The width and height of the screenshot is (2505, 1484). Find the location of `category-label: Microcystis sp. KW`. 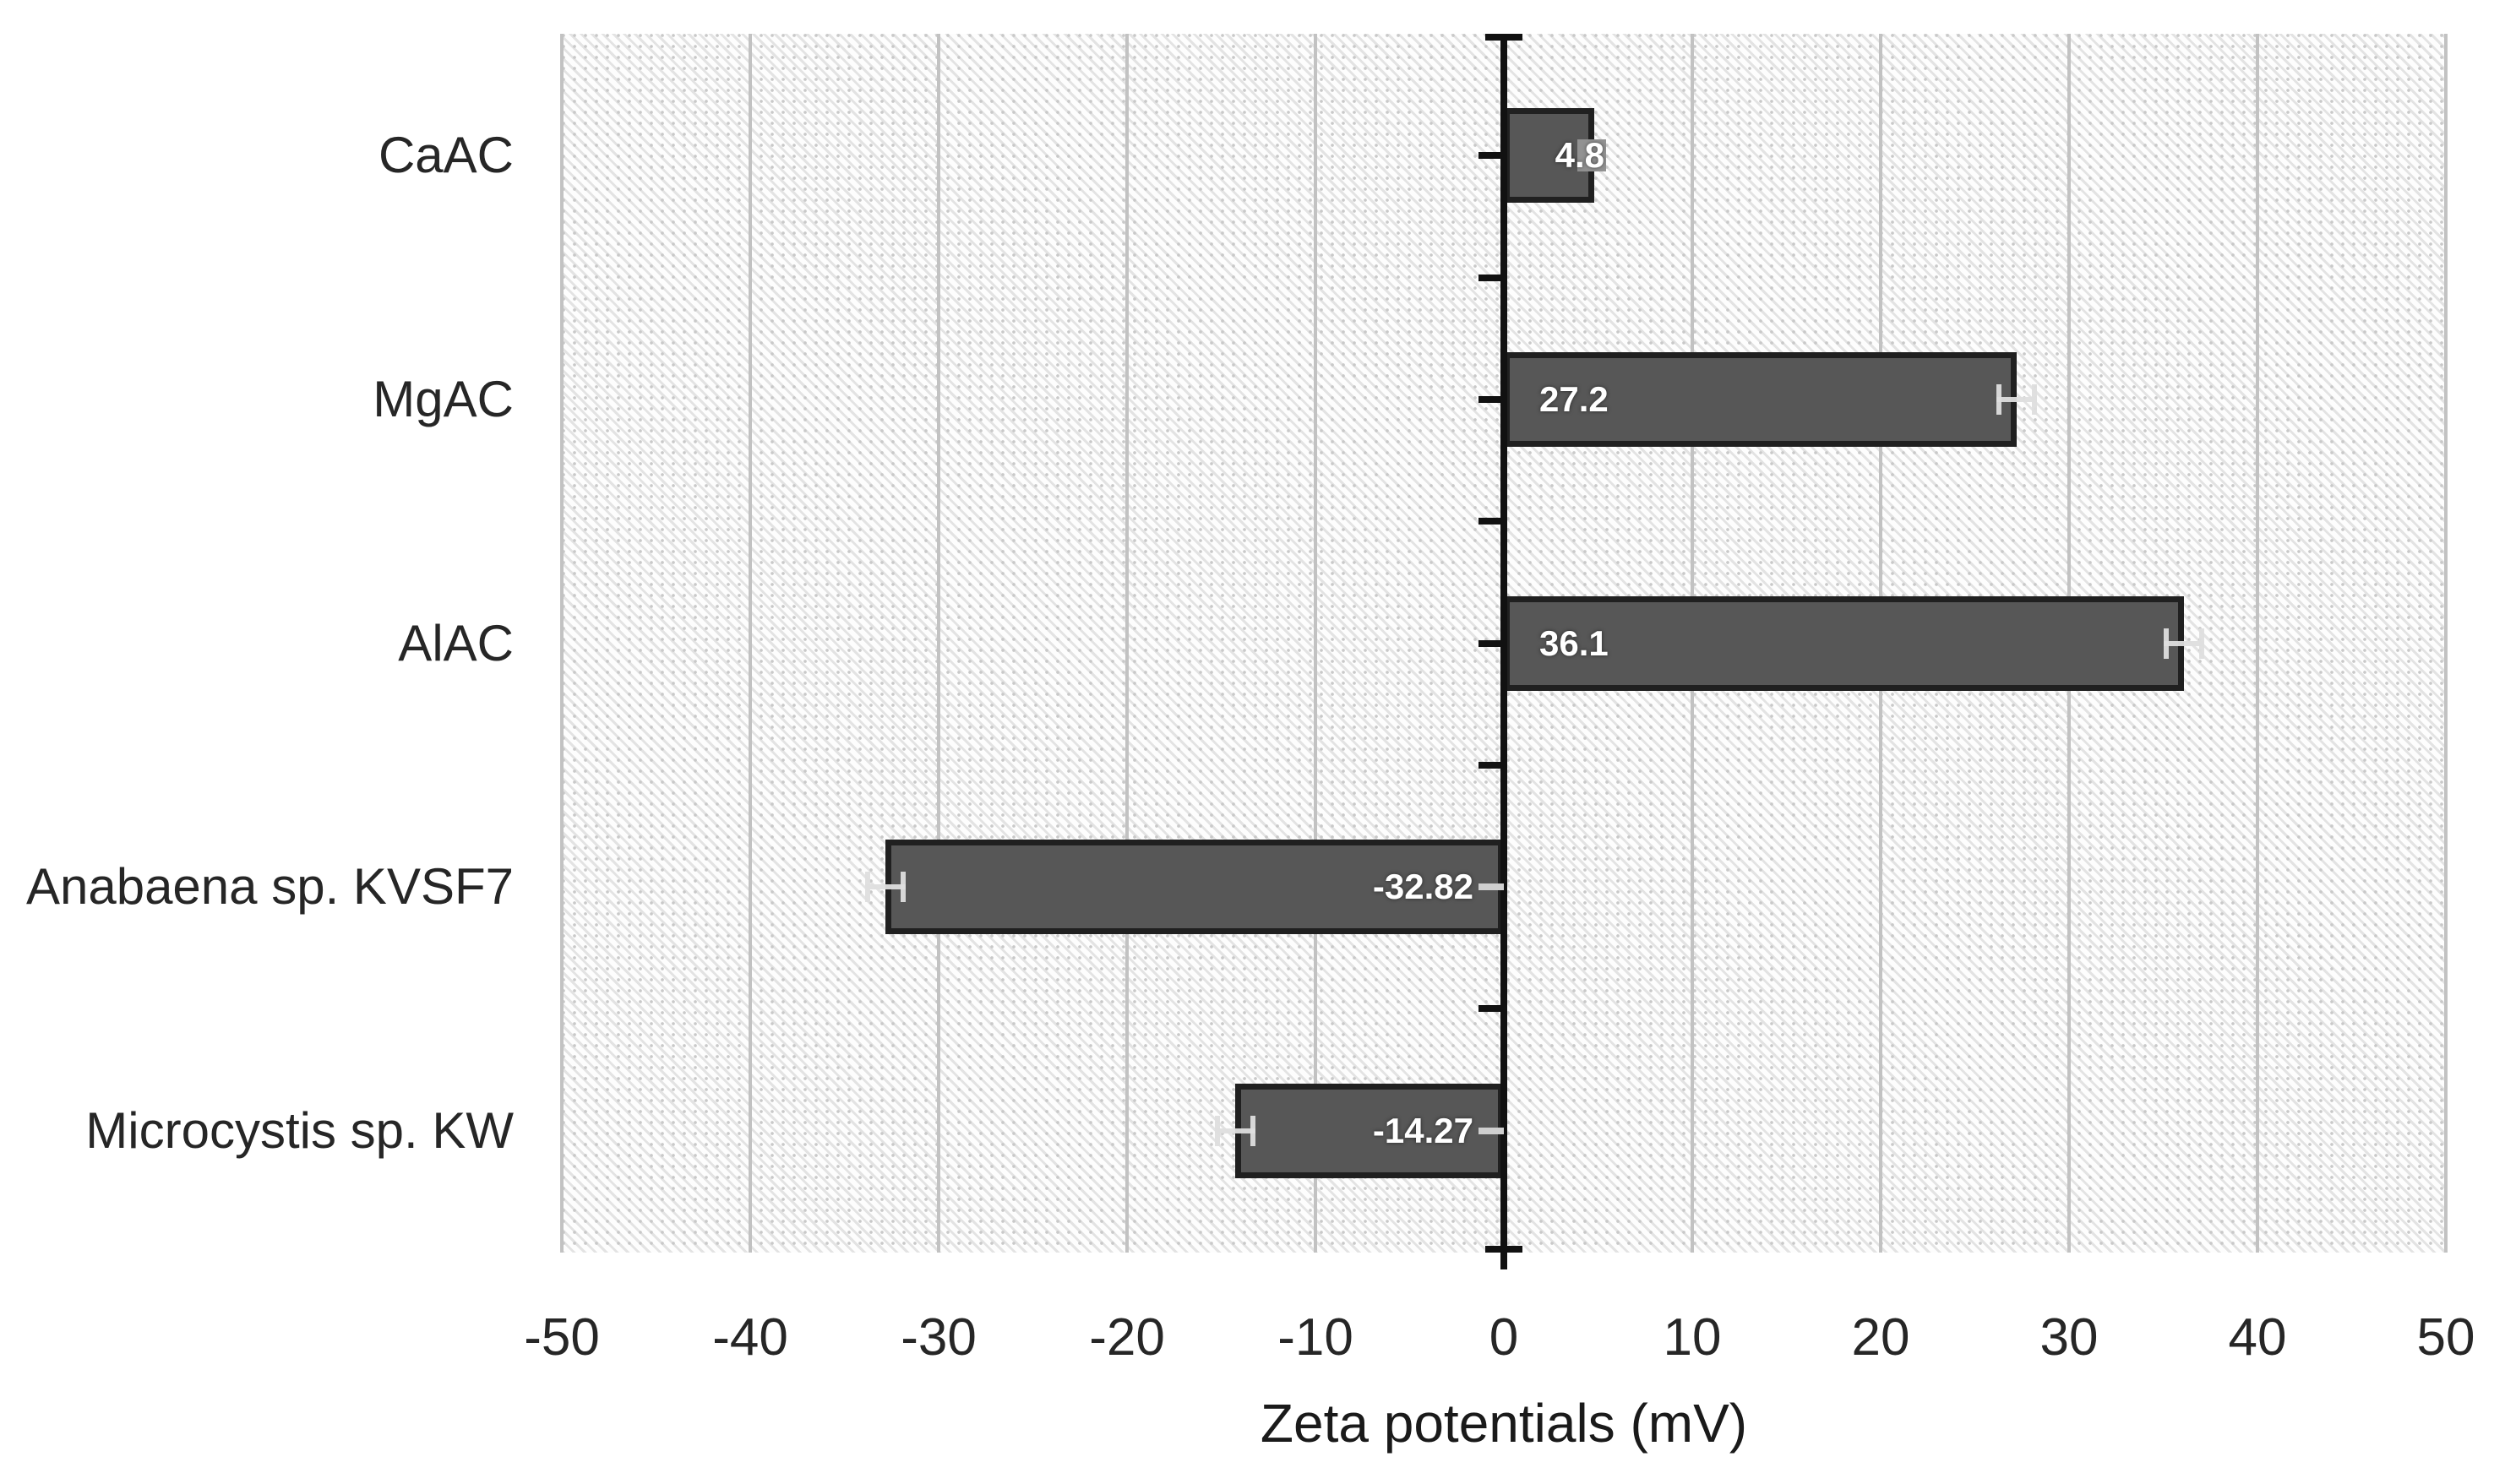

category-label: Microcystis sp. KW is located at coordinates (299, 1130).